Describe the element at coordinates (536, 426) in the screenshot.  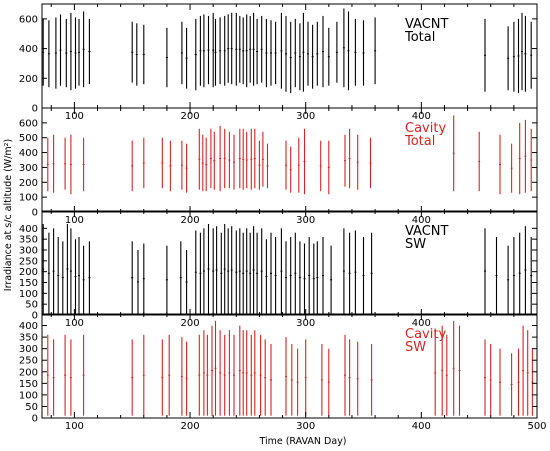
I see `x-tick-label: 500` at that location.